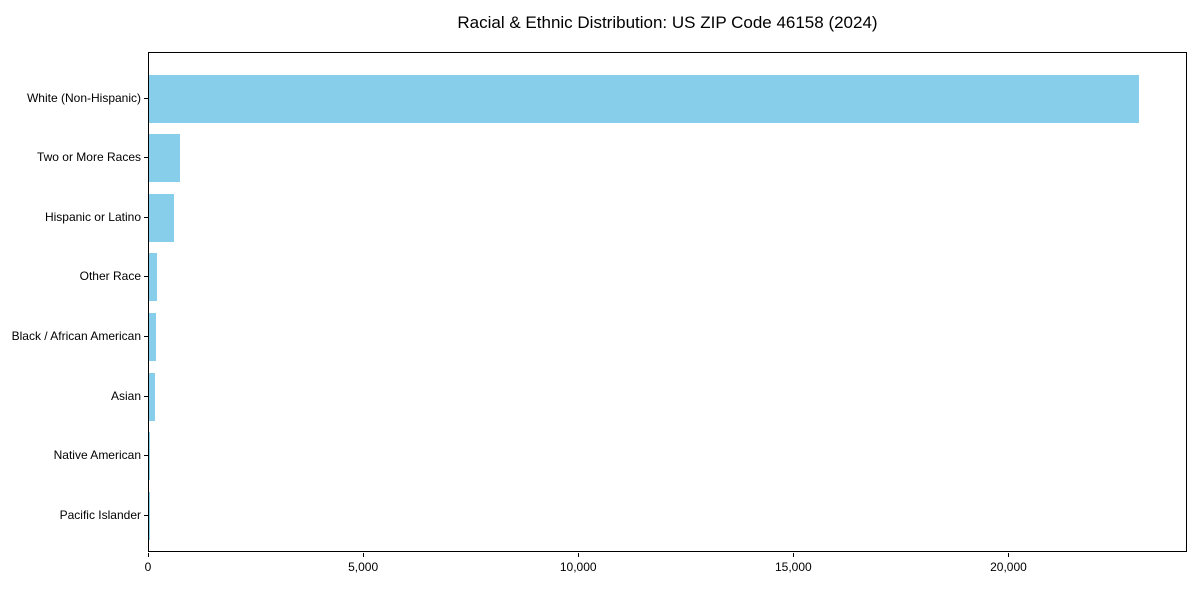 This screenshot has height=600, width=1200. Describe the element at coordinates (110, 276) in the screenshot. I see `y-axis-label: Other Race` at that location.